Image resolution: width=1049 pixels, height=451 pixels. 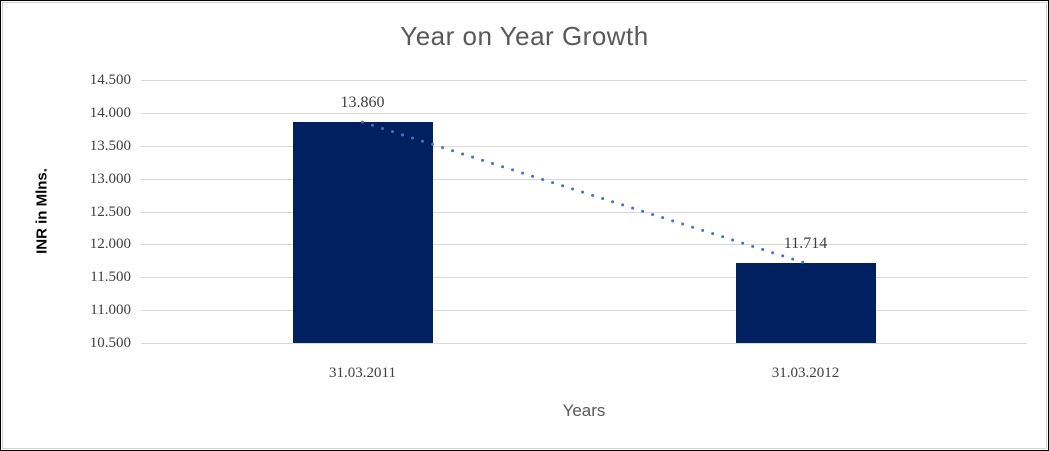 I want to click on y-tick-label: 14.500, so click(x=110, y=80).